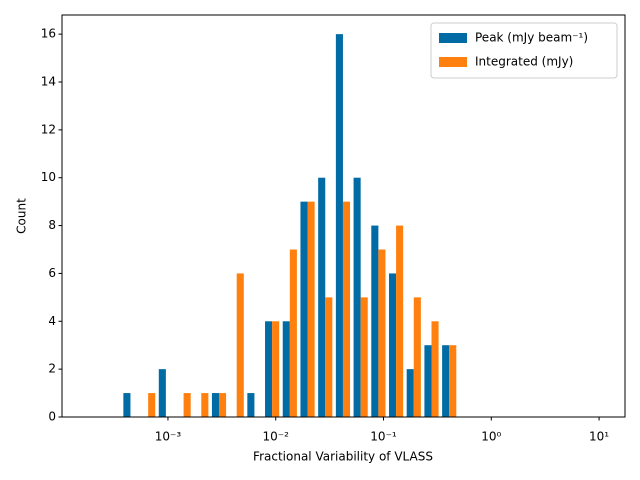 This screenshot has width=640, height=480. Describe the element at coordinates (168, 437) in the screenshot. I see `x-tick-label: 10⁻³` at that location.